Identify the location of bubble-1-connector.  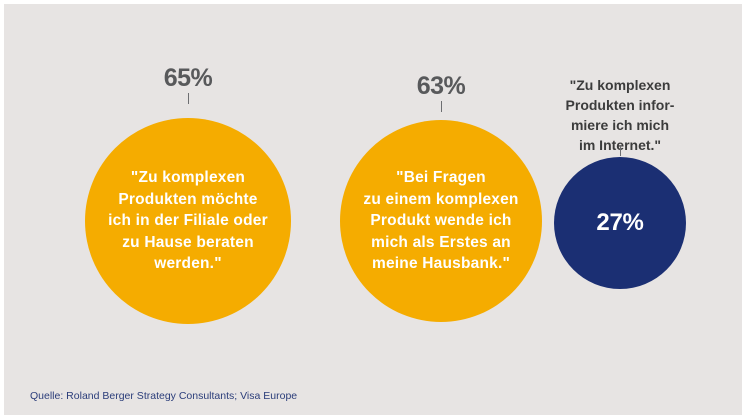
(188, 98).